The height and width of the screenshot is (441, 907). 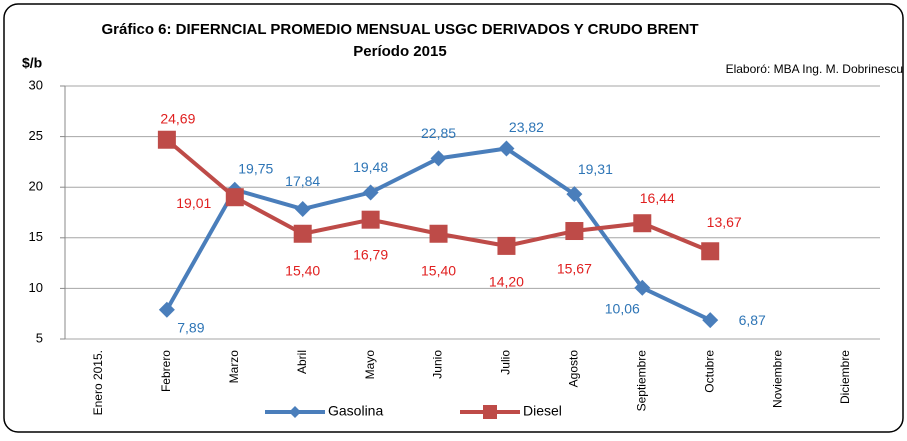 What do you see at coordinates (370, 254) in the screenshot?
I see `data-label: 16,79` at bounding box center [370, 254].